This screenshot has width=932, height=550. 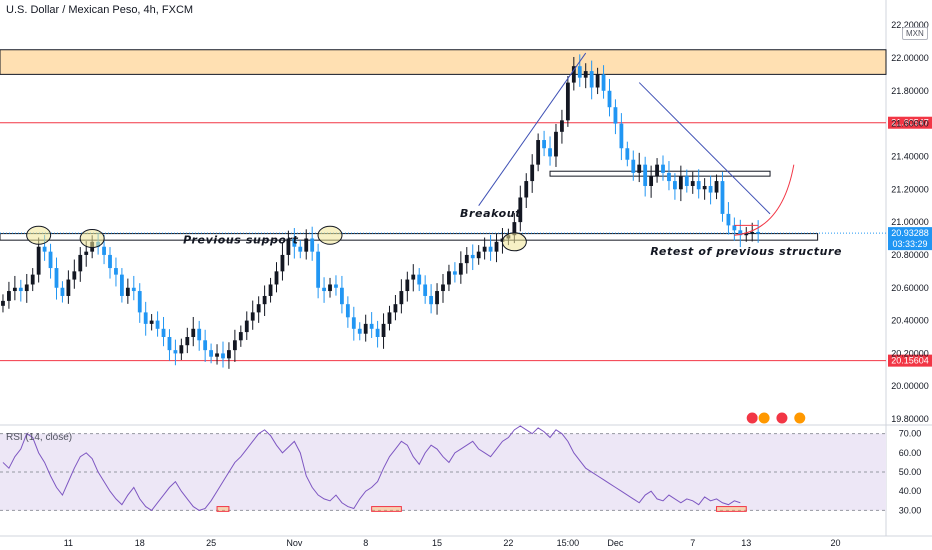 I want to click on price-tick-label: 19.80000, so click(x=910, y=419).